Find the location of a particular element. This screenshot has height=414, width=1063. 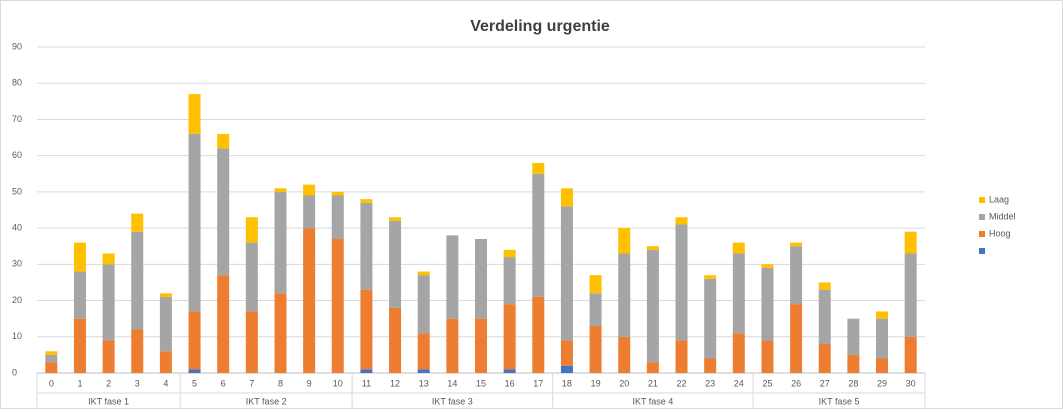

x-tick-label: 26 is located at coordinates (796, 383).